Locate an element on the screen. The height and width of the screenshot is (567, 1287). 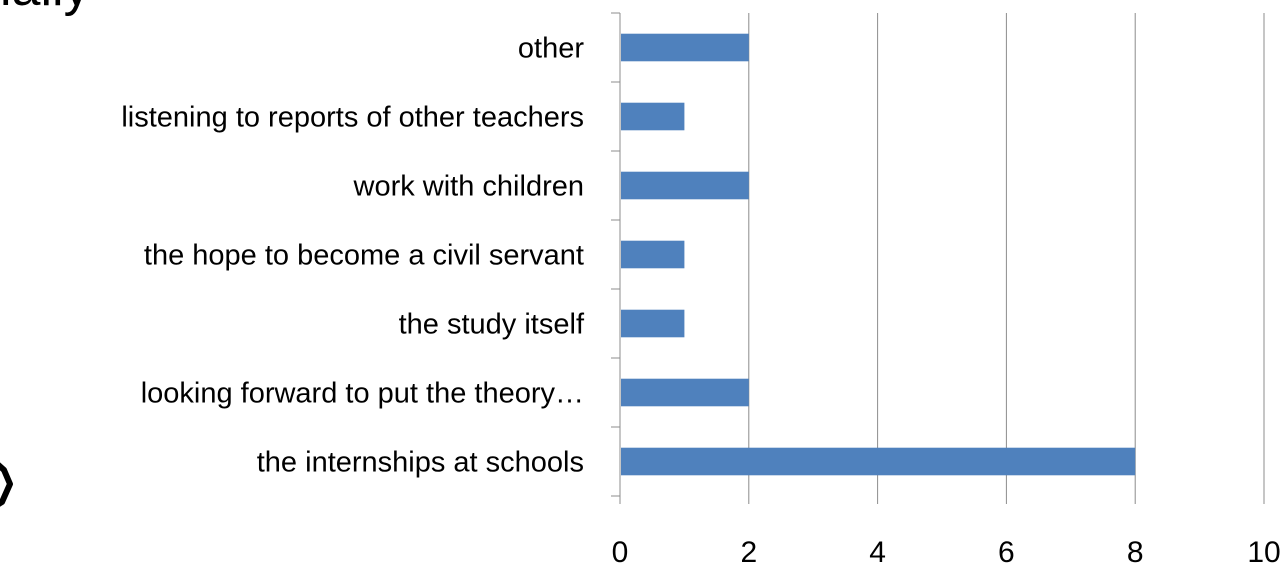
category-label: the internships at schools is located at coordinates (420, 463).